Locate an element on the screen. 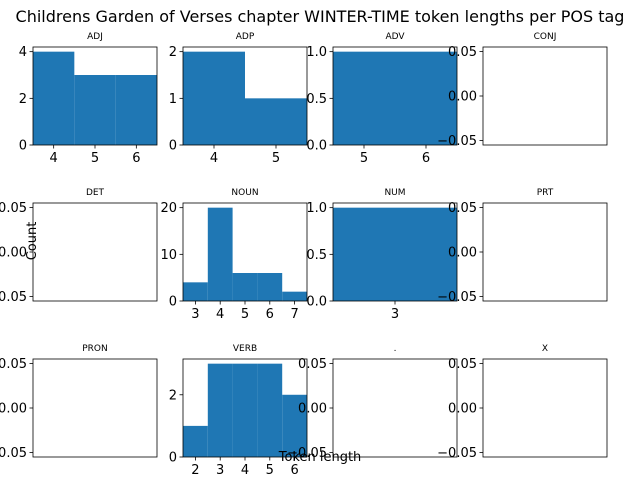  y-tick-label: 20 is located at coordinates (168, 208).